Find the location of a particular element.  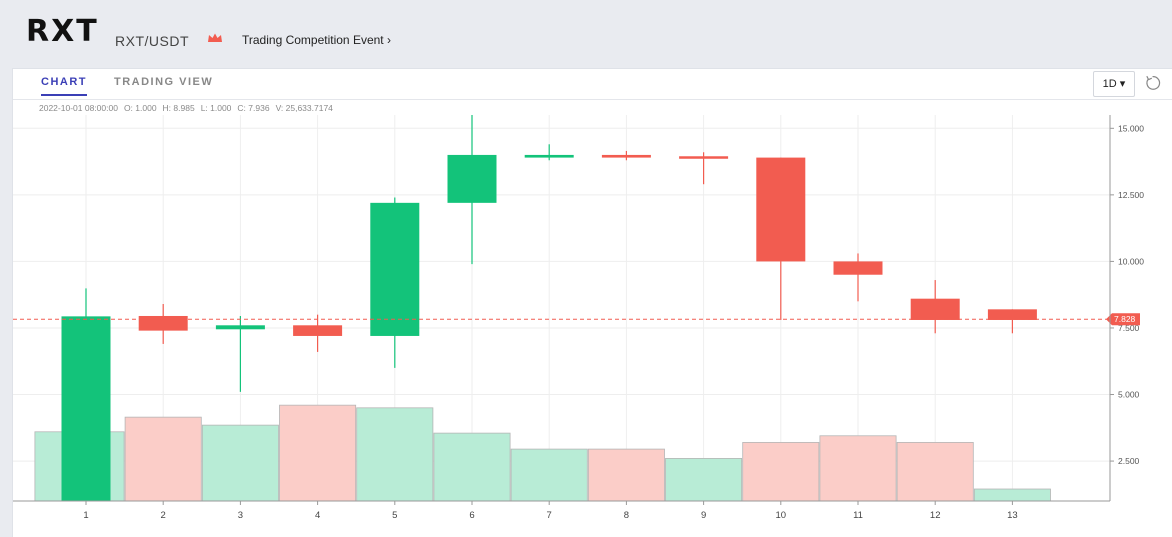

x-tick-label: 4 is located at coordinates (317, 515).